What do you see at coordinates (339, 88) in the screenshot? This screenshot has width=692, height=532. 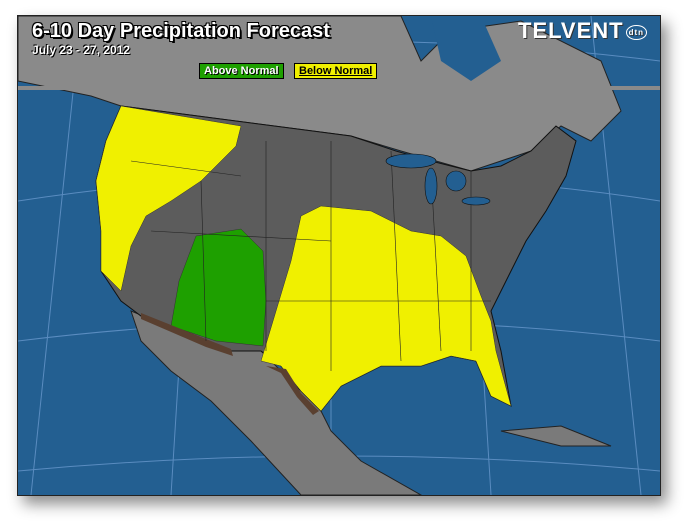 I see `header-divider` at bounding box center [339, 88].